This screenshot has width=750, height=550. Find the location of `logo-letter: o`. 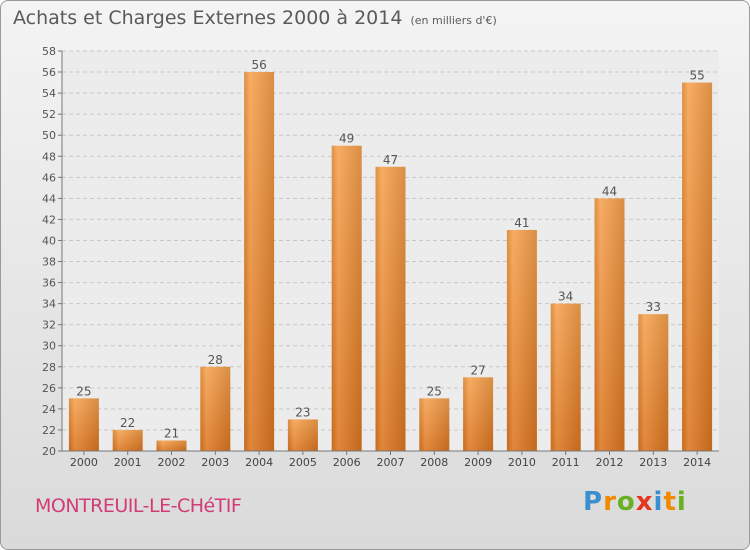

logo-letter: o is located at coordinates (626, 502).